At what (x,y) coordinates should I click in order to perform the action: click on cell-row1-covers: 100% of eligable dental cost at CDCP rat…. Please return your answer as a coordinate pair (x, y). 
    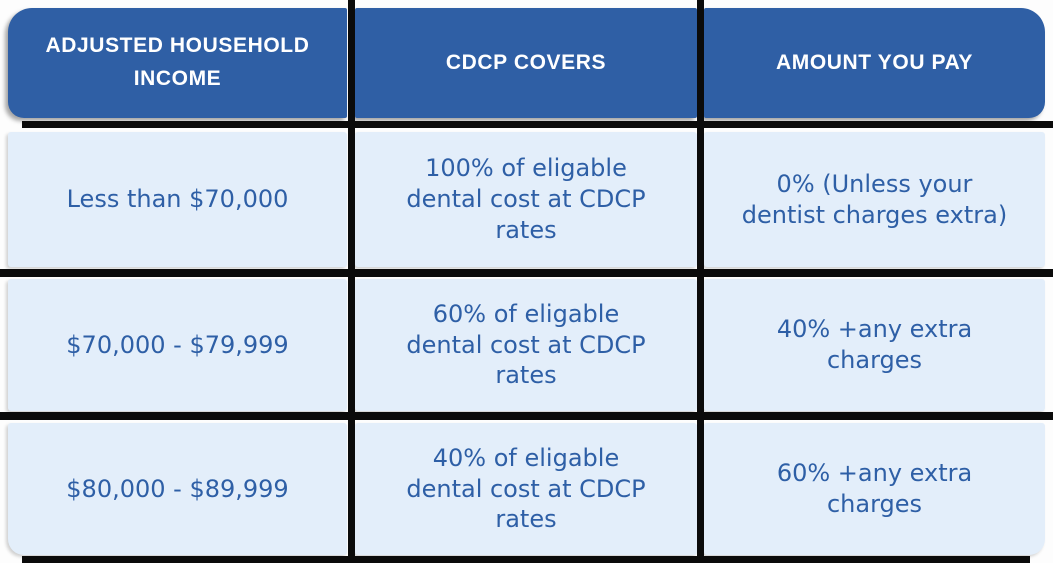
    Looking at the image, I should click on (526, 199).